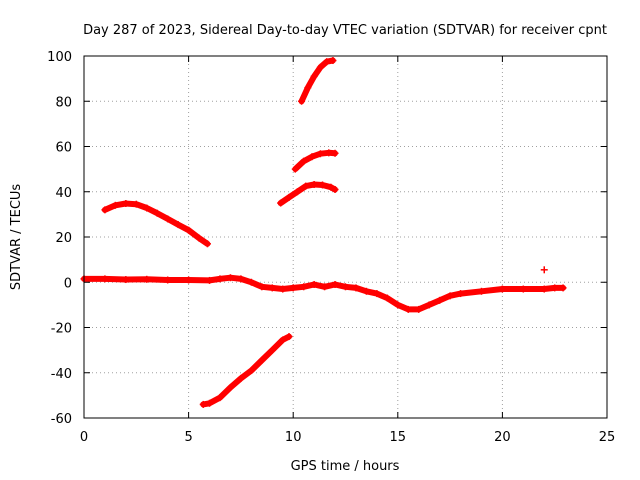 The width and height of the screenshot is (640, 480). I want to click on series-baseline, so click(324, 293).